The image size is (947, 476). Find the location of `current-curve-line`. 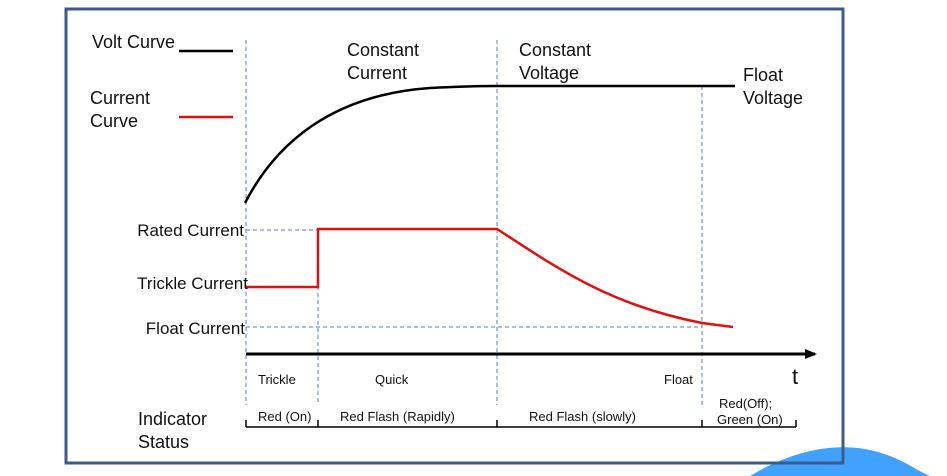

current-curve-line is located at coordinates (490, 278).